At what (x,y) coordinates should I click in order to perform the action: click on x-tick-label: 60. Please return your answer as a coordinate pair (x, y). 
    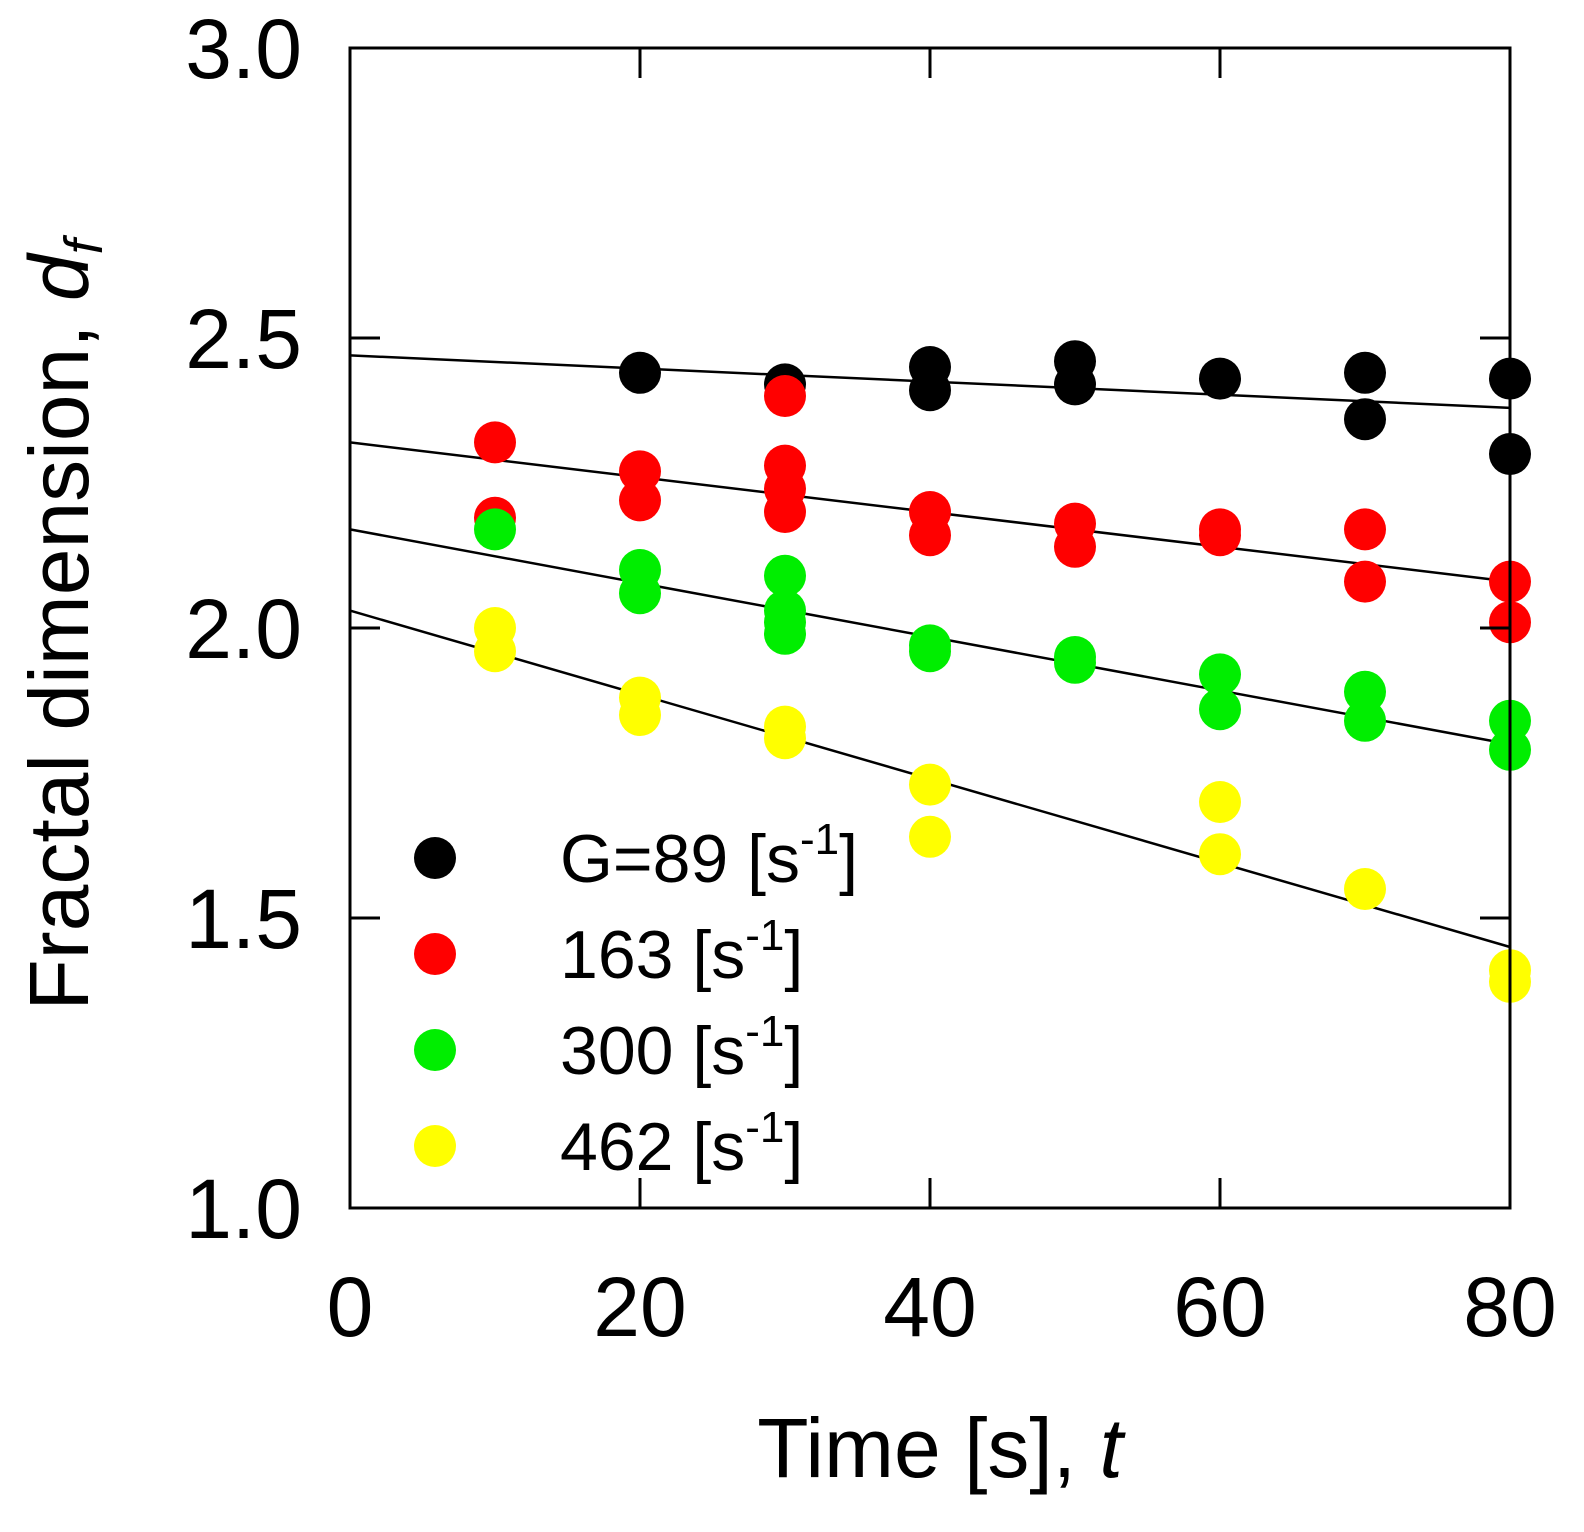
    Looking at the image, I should click on (1219, 1307).